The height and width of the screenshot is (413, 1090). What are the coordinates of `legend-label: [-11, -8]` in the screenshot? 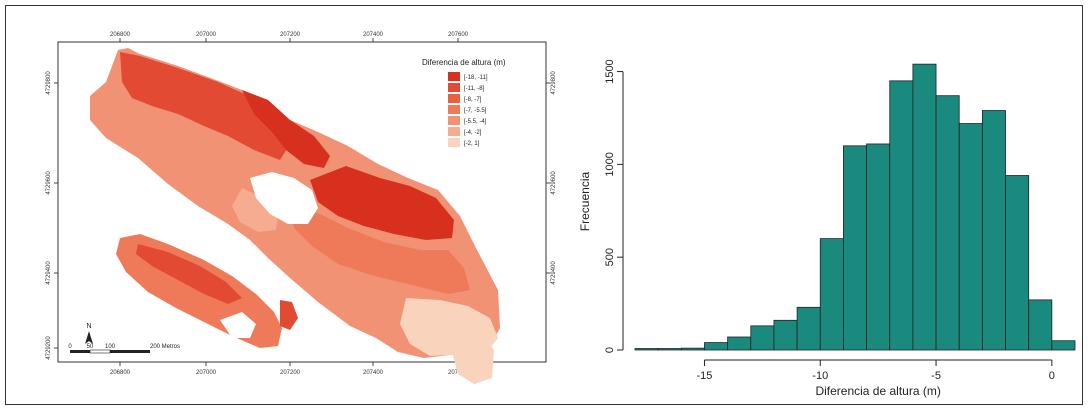 It's located at (474, 89).